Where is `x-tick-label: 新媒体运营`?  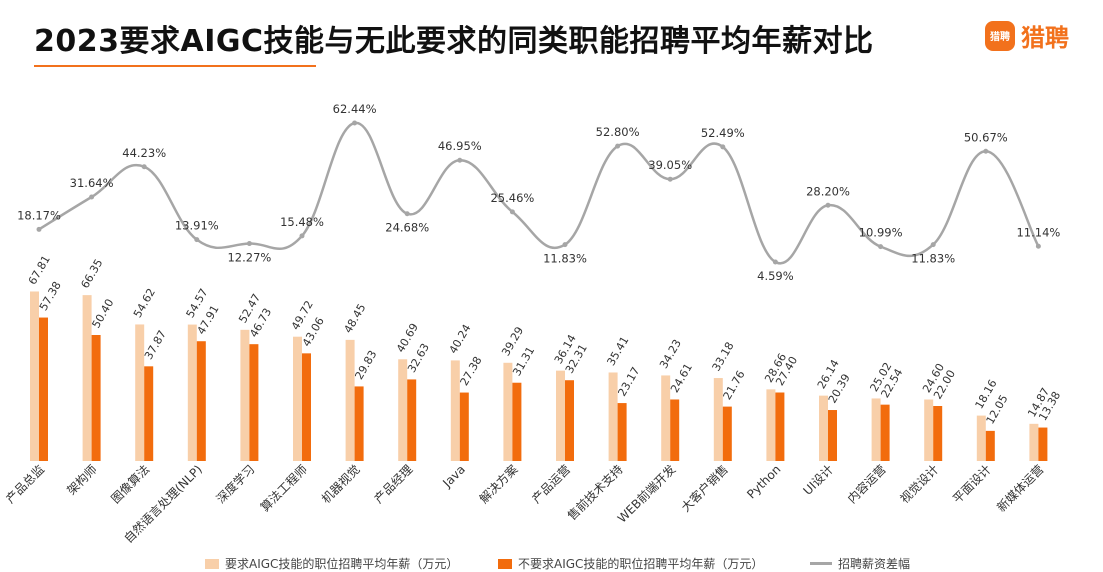
x-tick-label: 新媒体运营 is located at coordinates (1019, 488).